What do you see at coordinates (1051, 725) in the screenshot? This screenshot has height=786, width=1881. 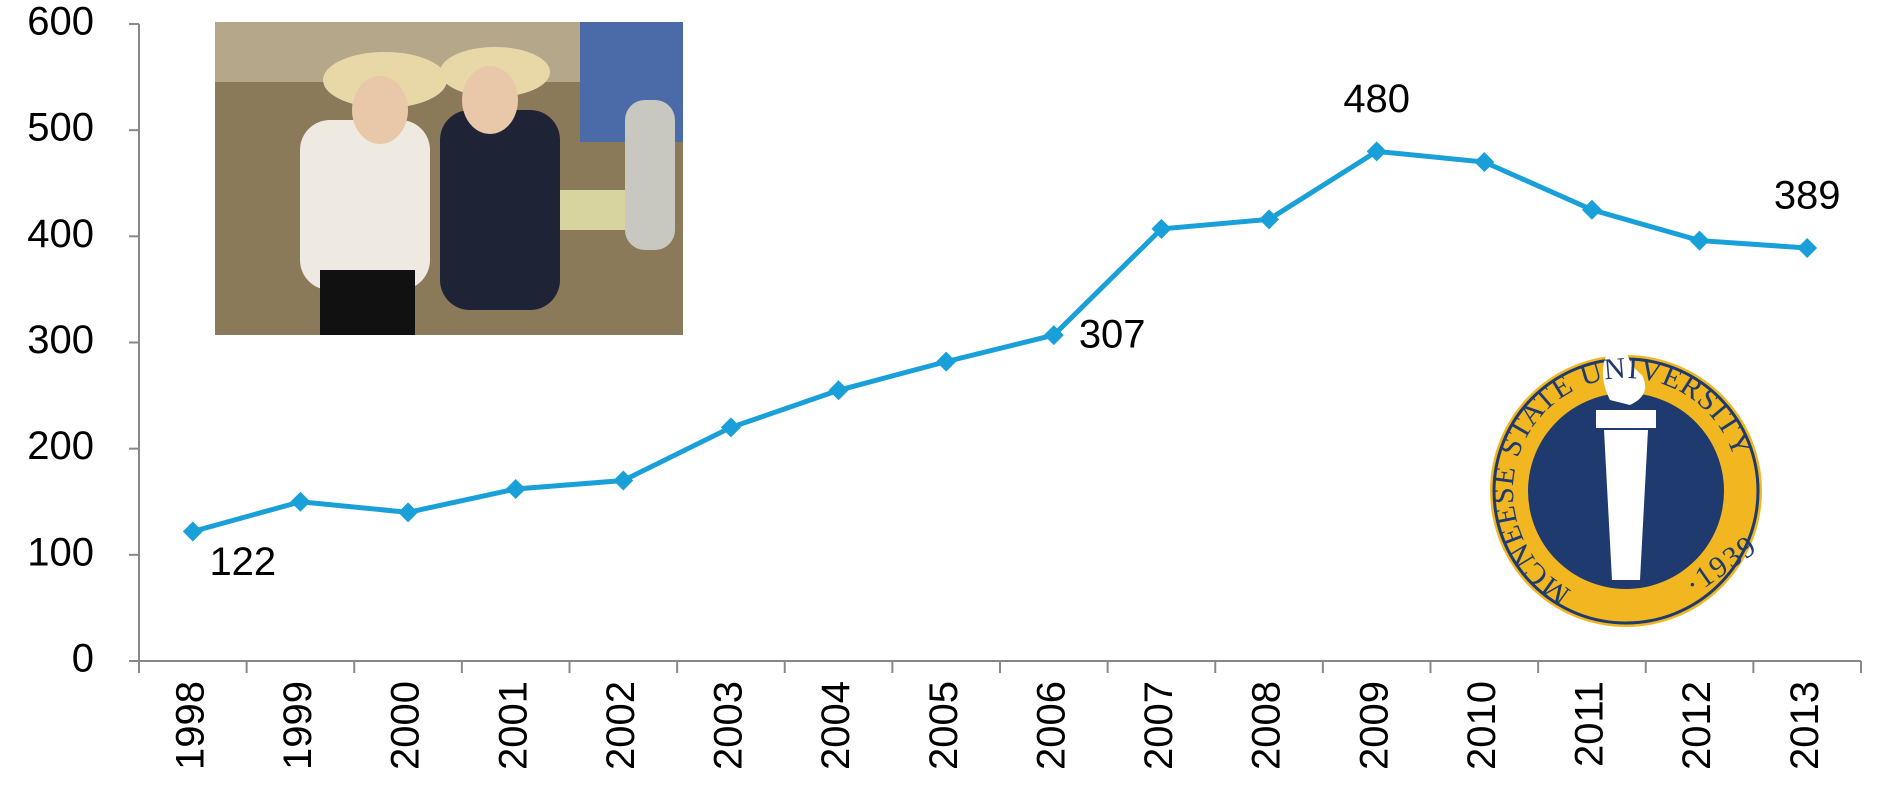 I see `x-tick-label: 2006` at bounding box center [1051, 725].